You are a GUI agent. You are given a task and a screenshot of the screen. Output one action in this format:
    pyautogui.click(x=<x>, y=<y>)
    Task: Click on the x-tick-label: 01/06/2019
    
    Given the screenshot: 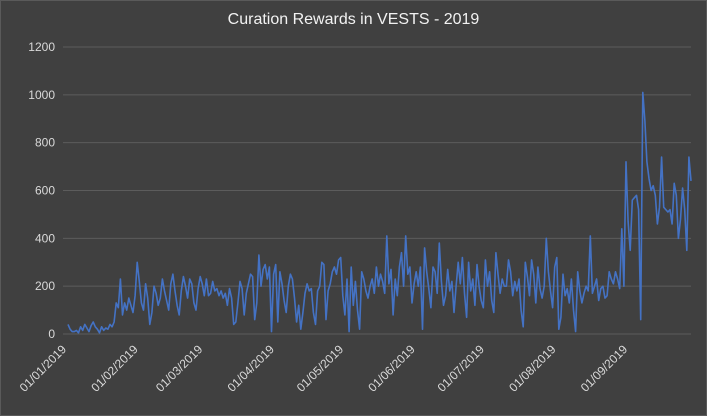 What is the action you would take?
    pyautogui.click(x=391, y=368)
    